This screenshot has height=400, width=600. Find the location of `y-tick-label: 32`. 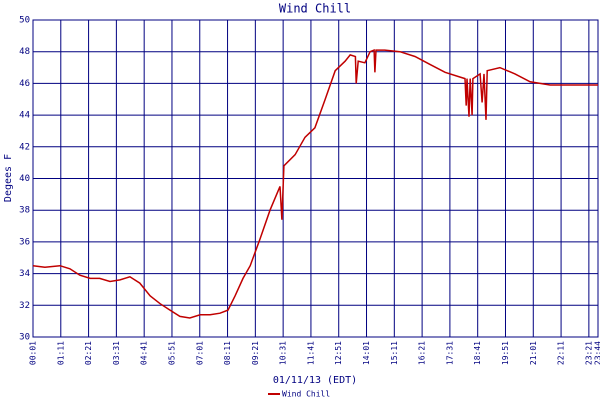

y-tick-label: 32 is located at coordinates (24, 306).